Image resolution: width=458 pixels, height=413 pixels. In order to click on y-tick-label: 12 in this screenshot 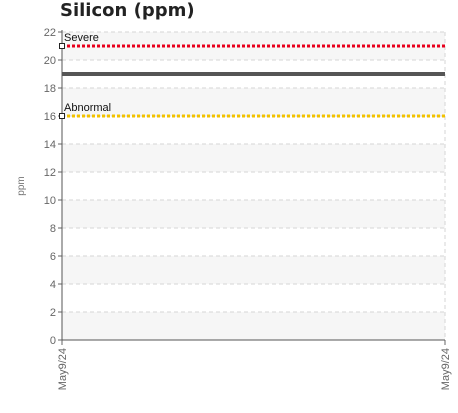, I will do `click(50, 173)`.